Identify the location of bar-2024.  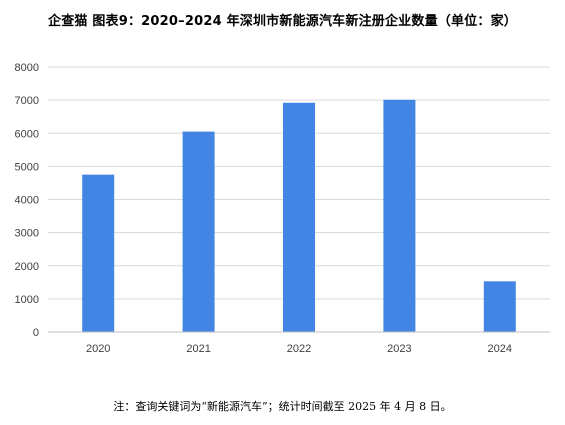
(499, 306).